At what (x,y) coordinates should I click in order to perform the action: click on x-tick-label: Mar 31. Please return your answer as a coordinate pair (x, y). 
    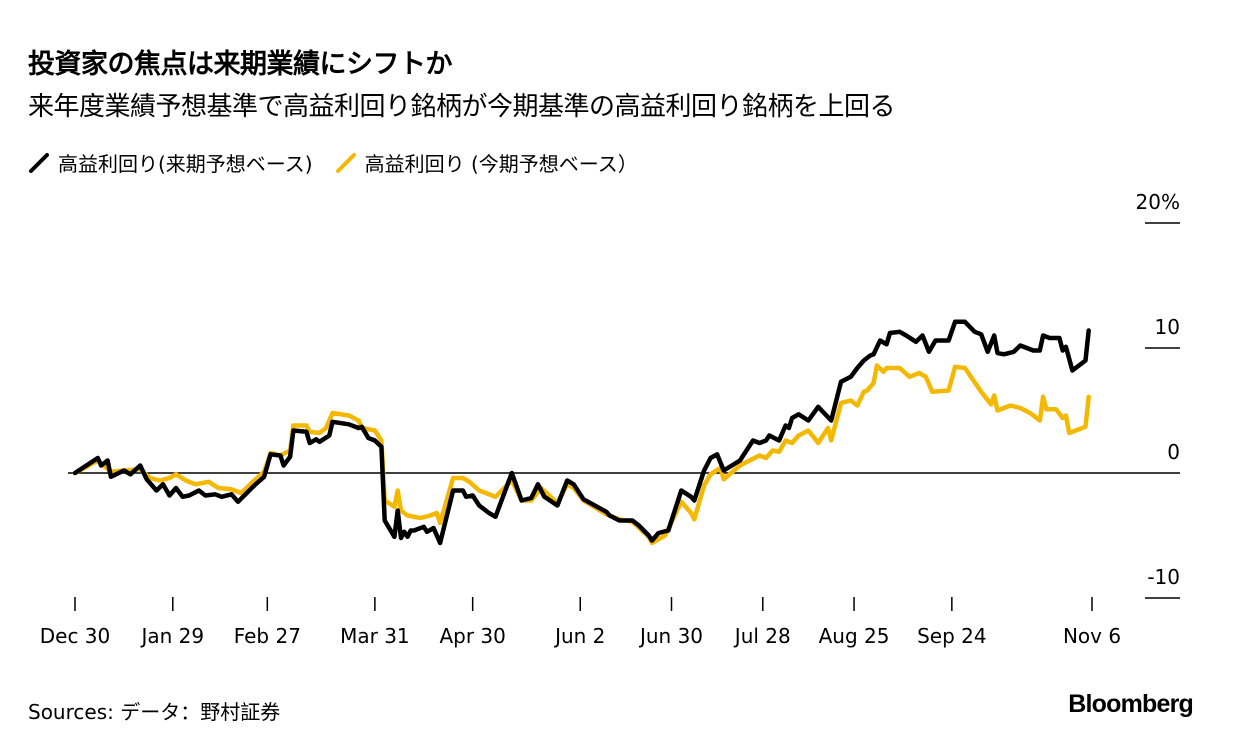
    Looking at the image, I should click on (375, 636).